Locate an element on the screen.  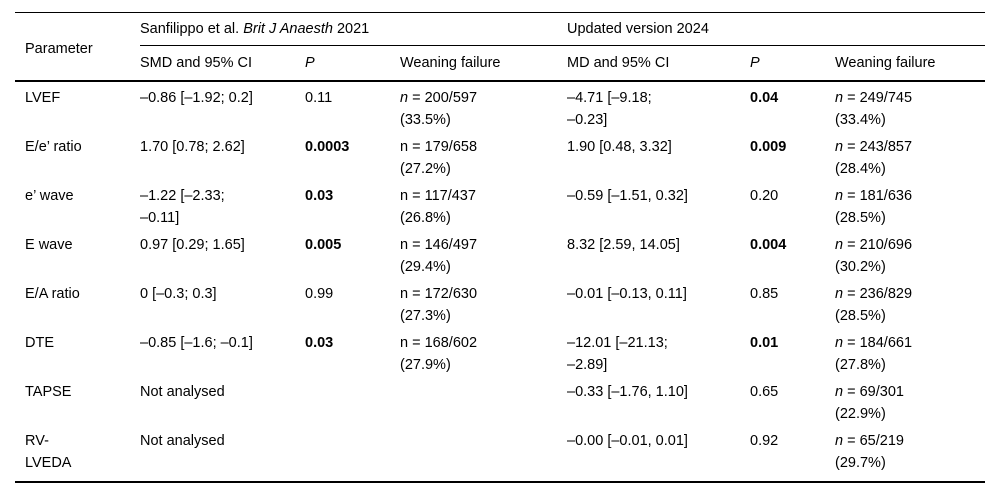
p-value-cell: 0.85 is located at coordinates (764, 293).